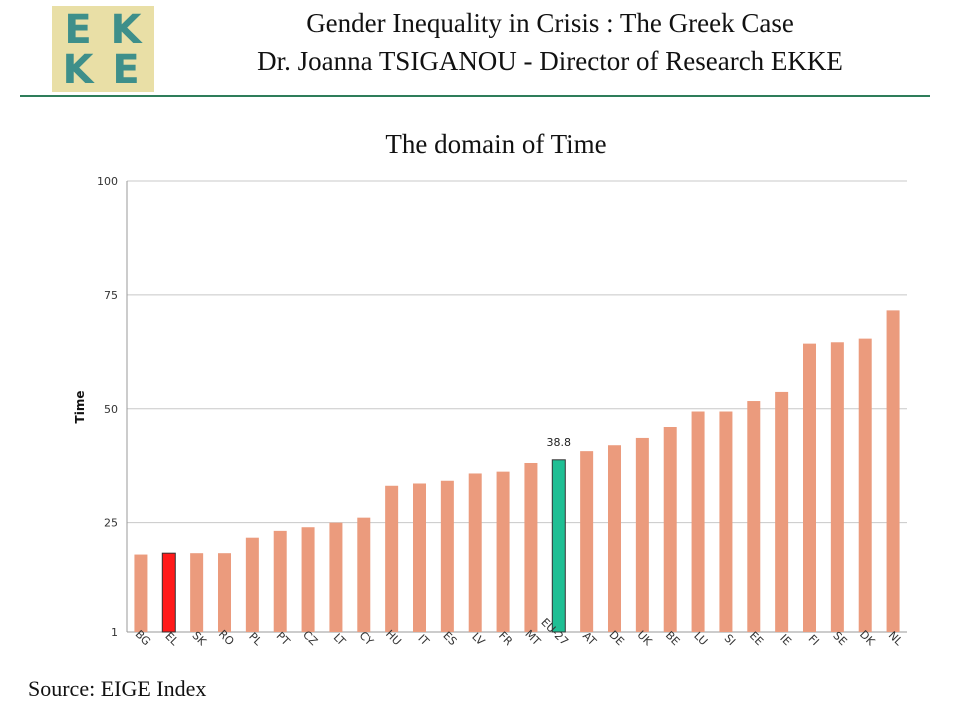  Describe the element at coordinates (814, 640) in the screenshot. I see `x-tick-label: FI` at that location.